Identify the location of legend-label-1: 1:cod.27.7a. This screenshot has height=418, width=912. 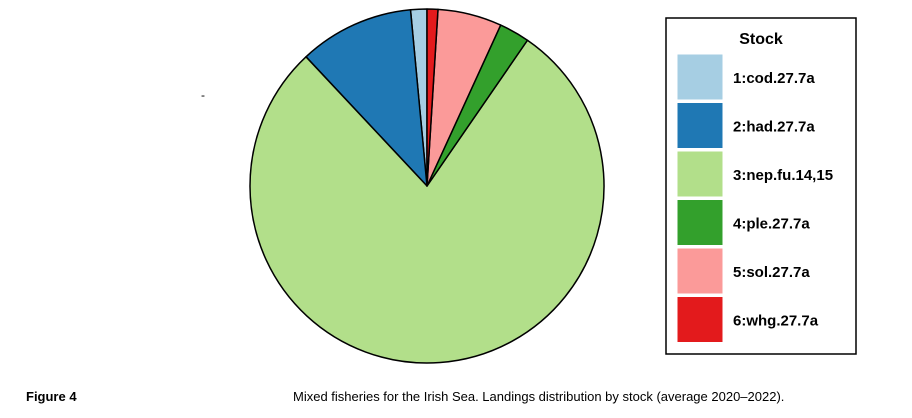
(774, 78).